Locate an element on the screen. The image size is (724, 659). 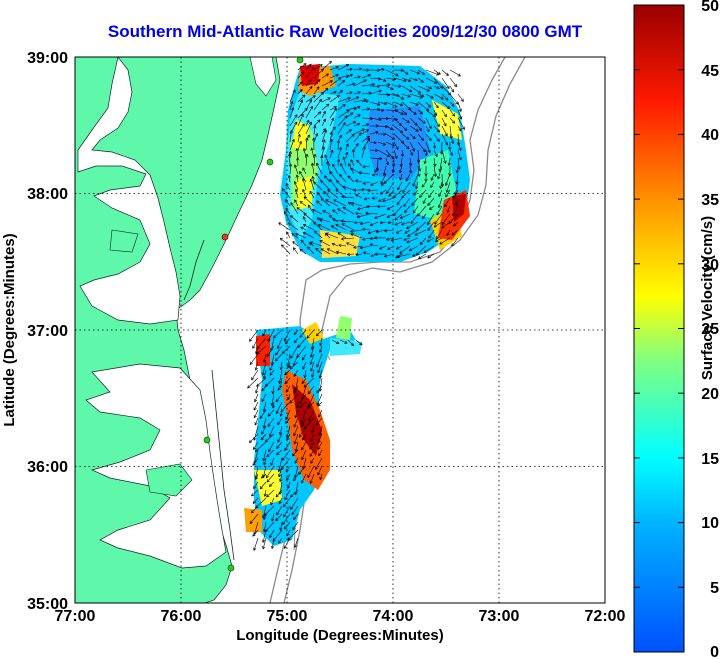
colorbar-tick-labels: 50 45 40 35 30 25 20 15 10 5 0 is located at coordinates (710, 329).